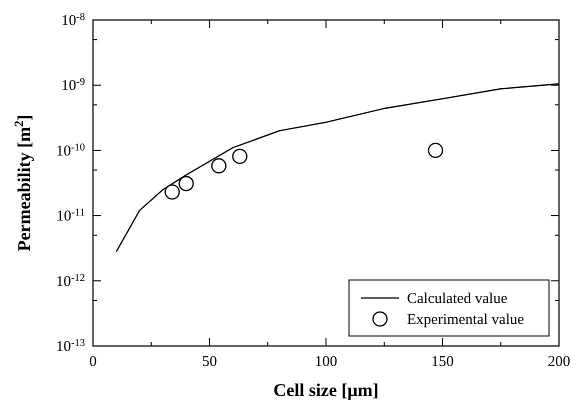 The width and height of the screenshot is (583, 412). What do you see at coordinates (209, 362) in the screenshot?
I see `x-tick-label: 50` at bounding box center [209, 362].